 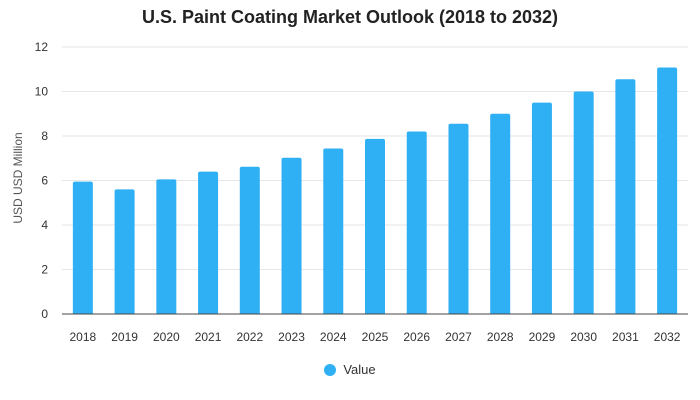 I want to click on x-tick-label: 2021, so click(x=208, y=337).